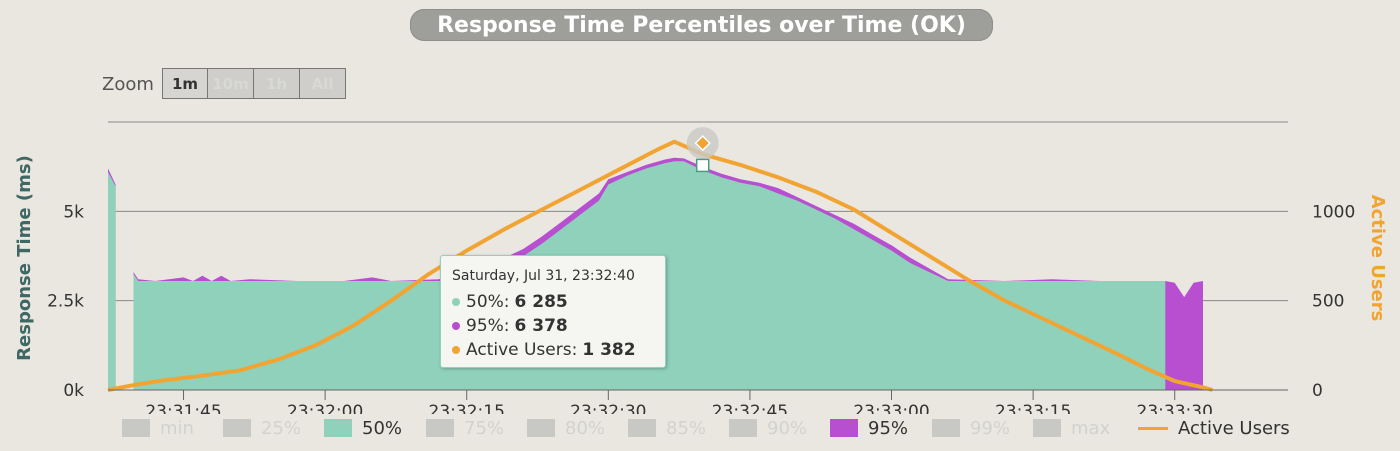 This screenshot has width=1400, height=451. What do you see at coordinates (177, 428) in the screenshot?
I see `legend-label: min` at bounding box center [177, 428].